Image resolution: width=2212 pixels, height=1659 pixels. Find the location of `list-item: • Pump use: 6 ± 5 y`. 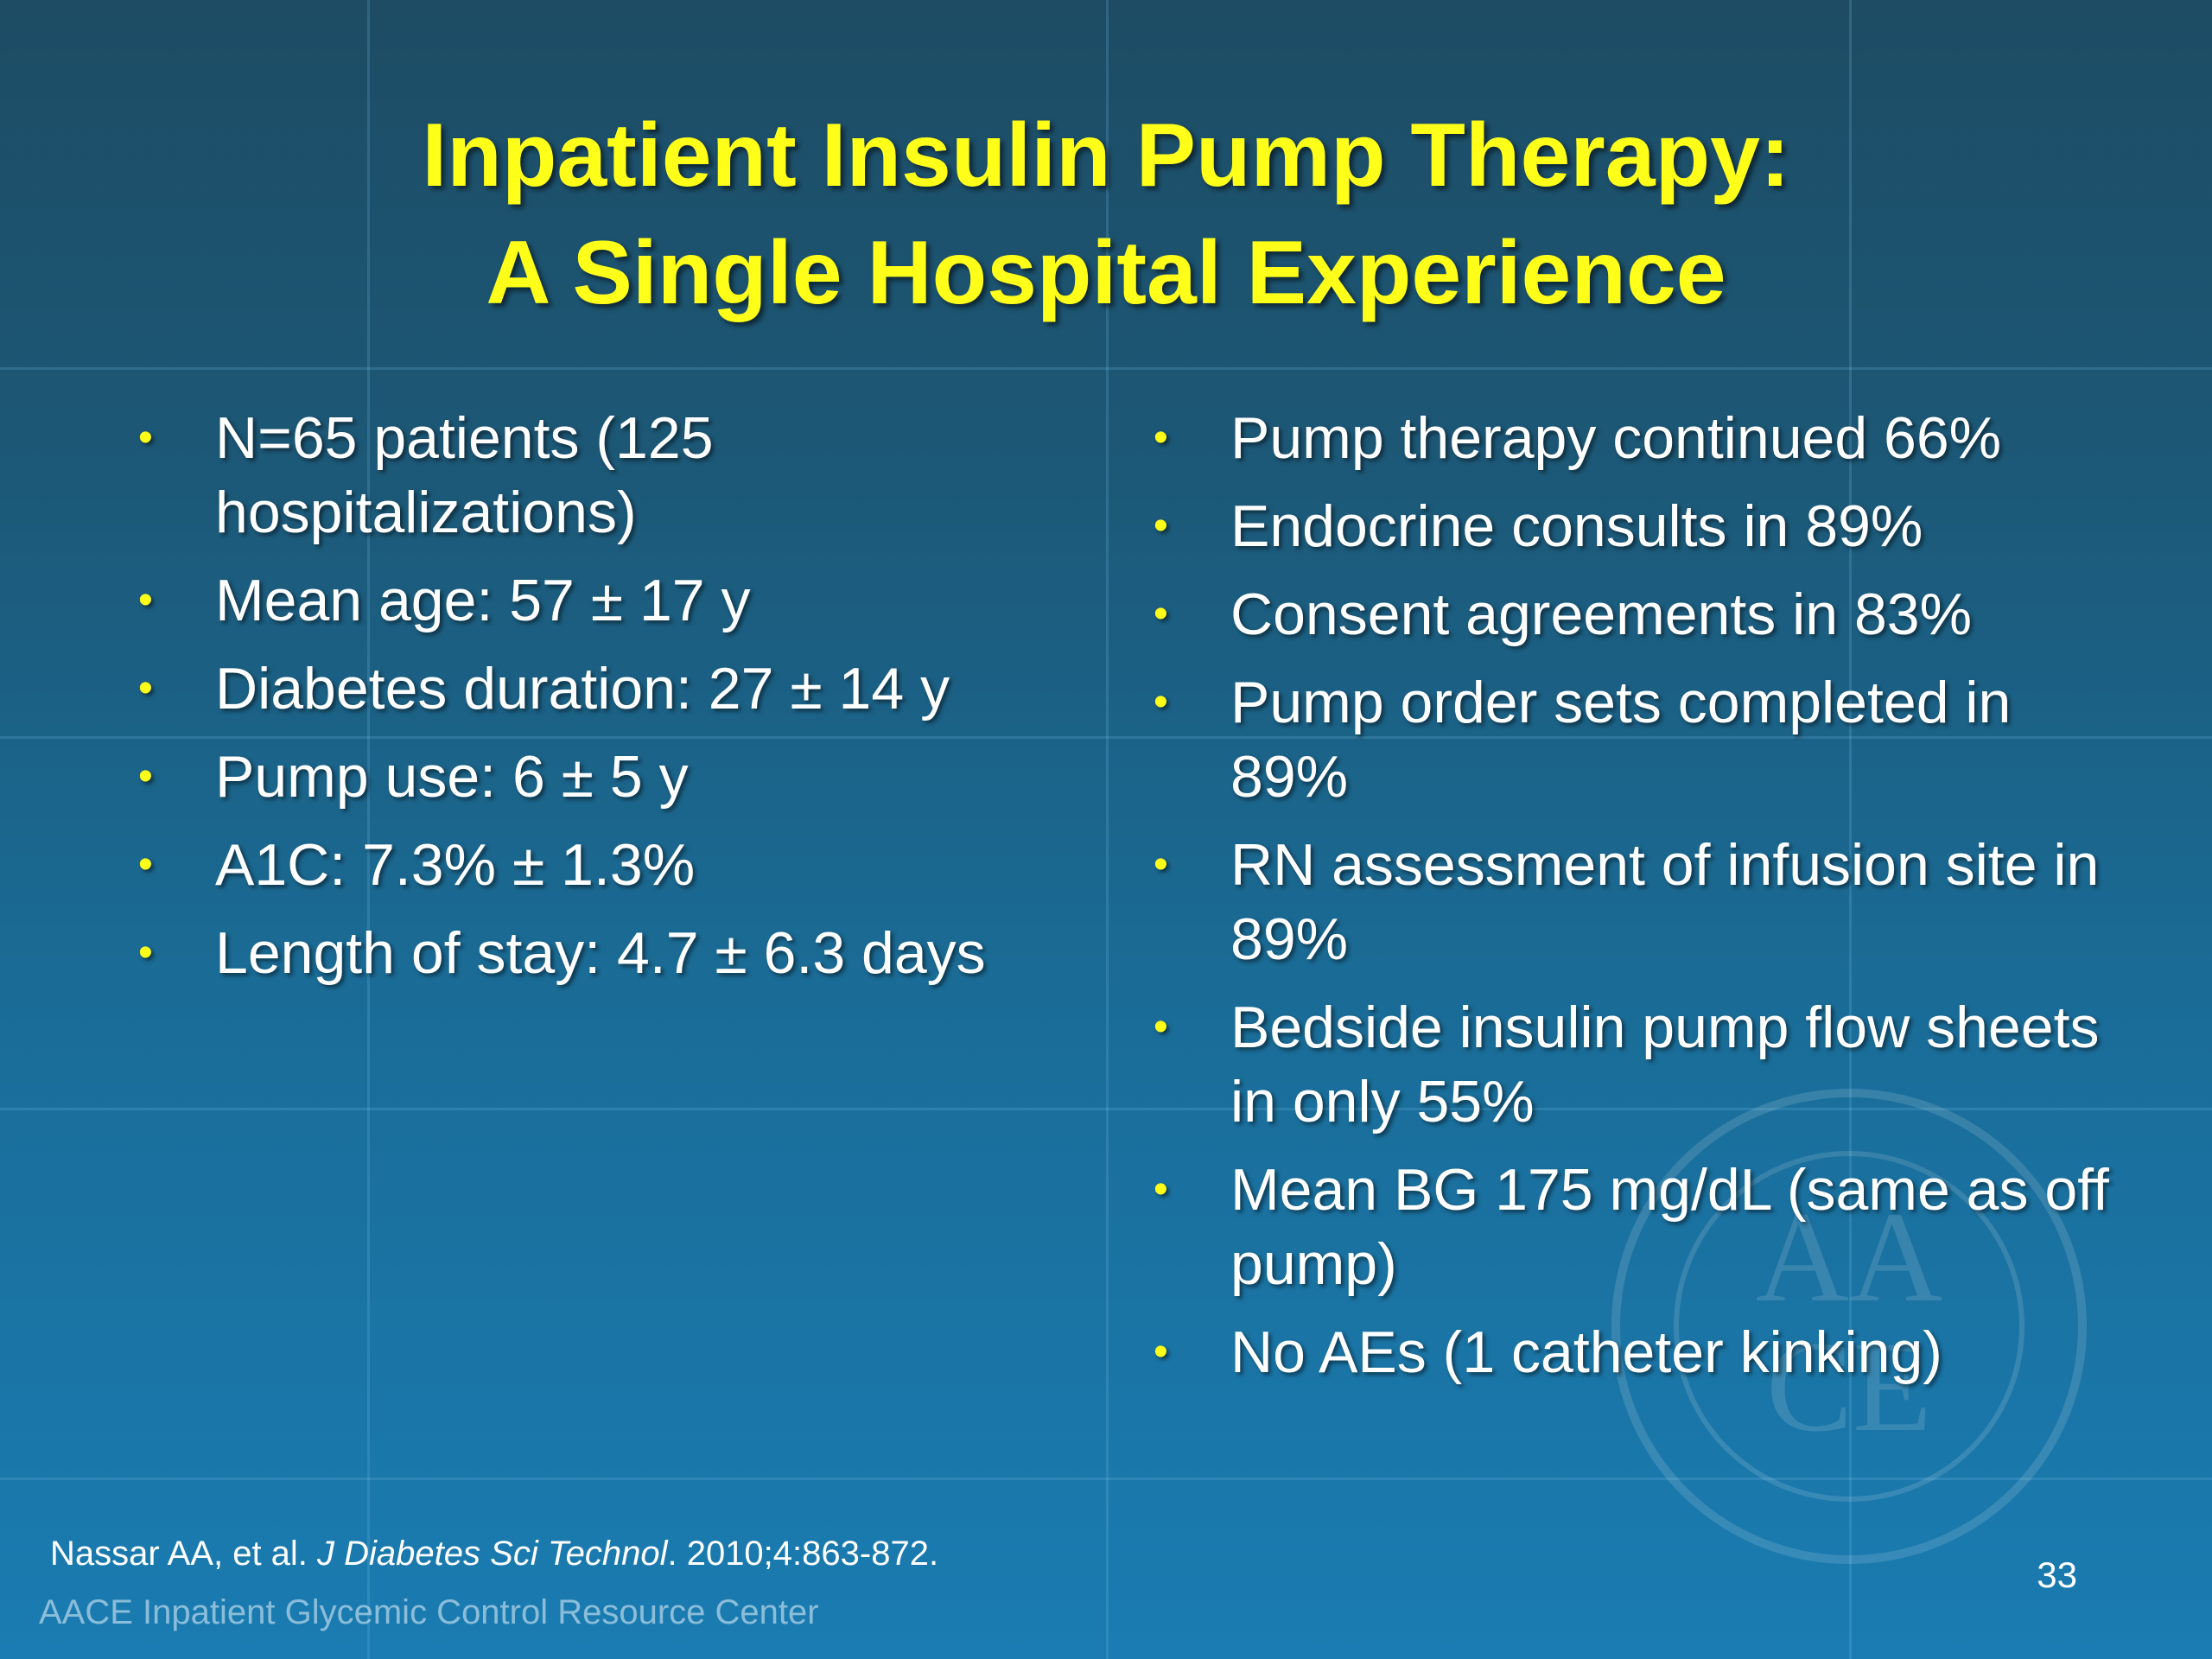

list-item: • Pump use: 6 ± 5 y is located at coordinates (605, 777).